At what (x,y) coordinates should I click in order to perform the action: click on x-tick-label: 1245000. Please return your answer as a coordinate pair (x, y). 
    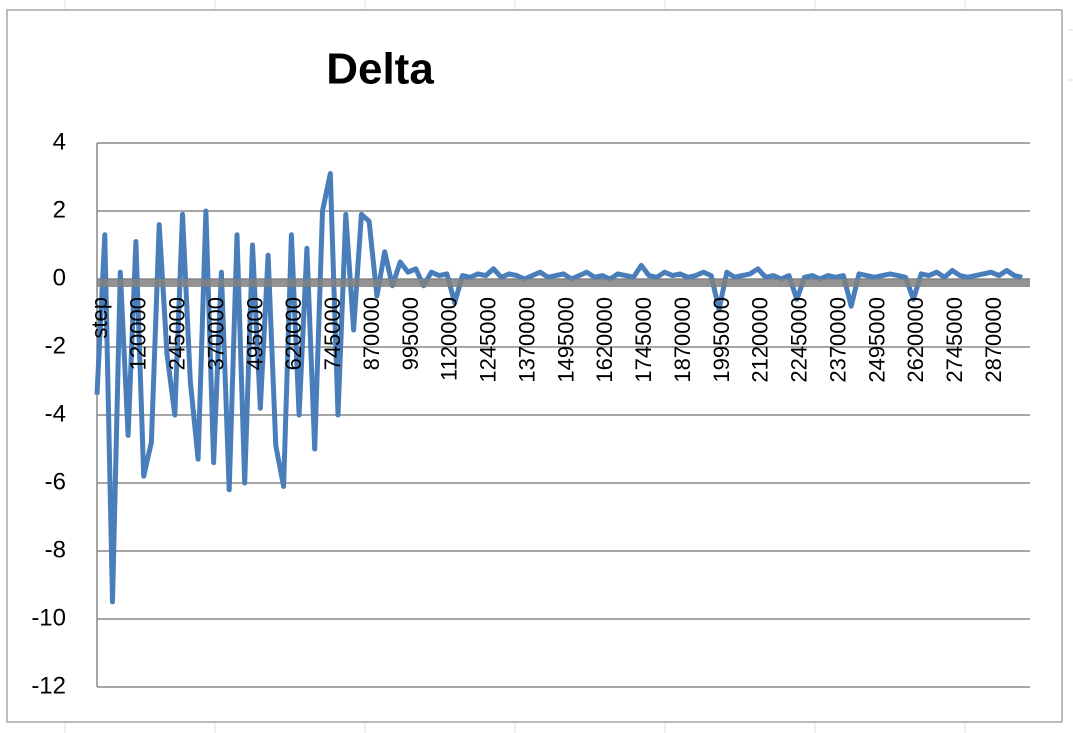
    Looking at the image, I should click on (488, 340).